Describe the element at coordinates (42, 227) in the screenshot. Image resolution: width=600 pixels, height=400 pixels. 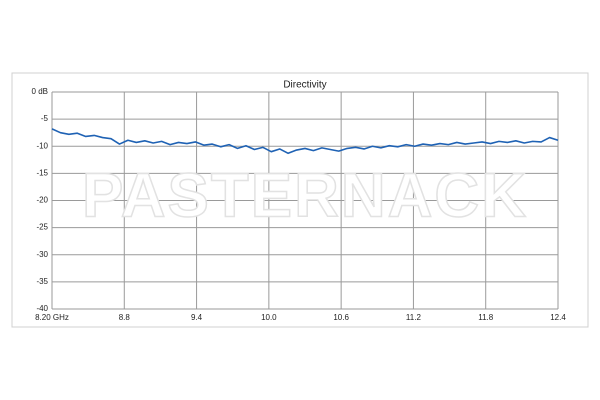
I see `y-tick-label: -25` at that location.